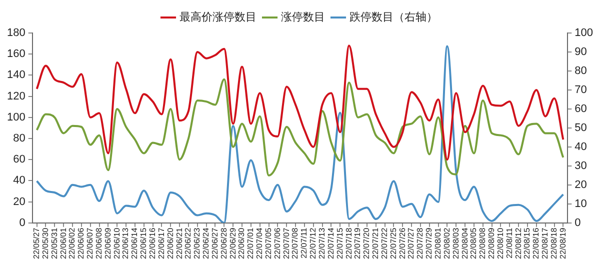 The image size is (600, 262). I want to click on x-tick-label: 22/06/07, so click(90, 243).